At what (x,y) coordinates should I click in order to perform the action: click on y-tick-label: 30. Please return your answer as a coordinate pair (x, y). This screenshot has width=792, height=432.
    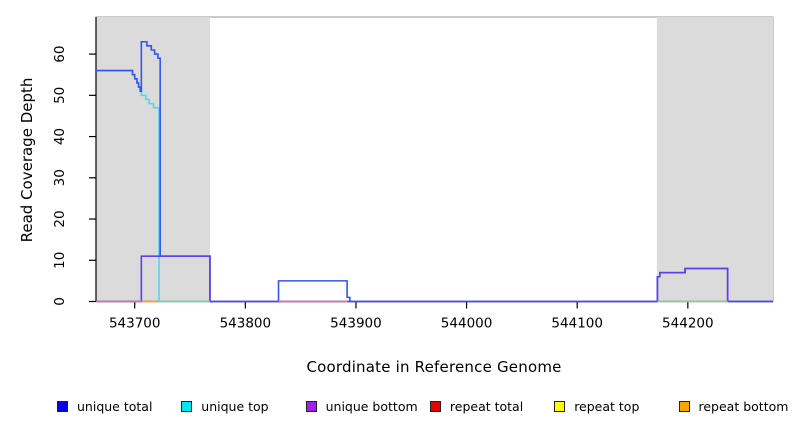
    Looking at the image, I should click on (60, 177).